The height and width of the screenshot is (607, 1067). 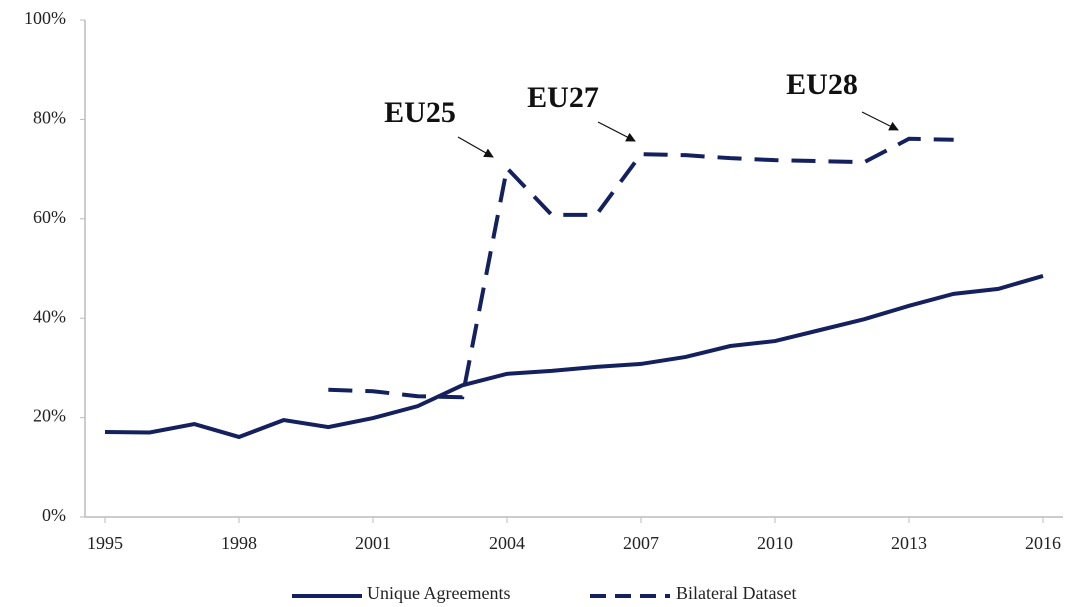 I want to click on y-tick-label: 80%, so click(x=49, y=118).